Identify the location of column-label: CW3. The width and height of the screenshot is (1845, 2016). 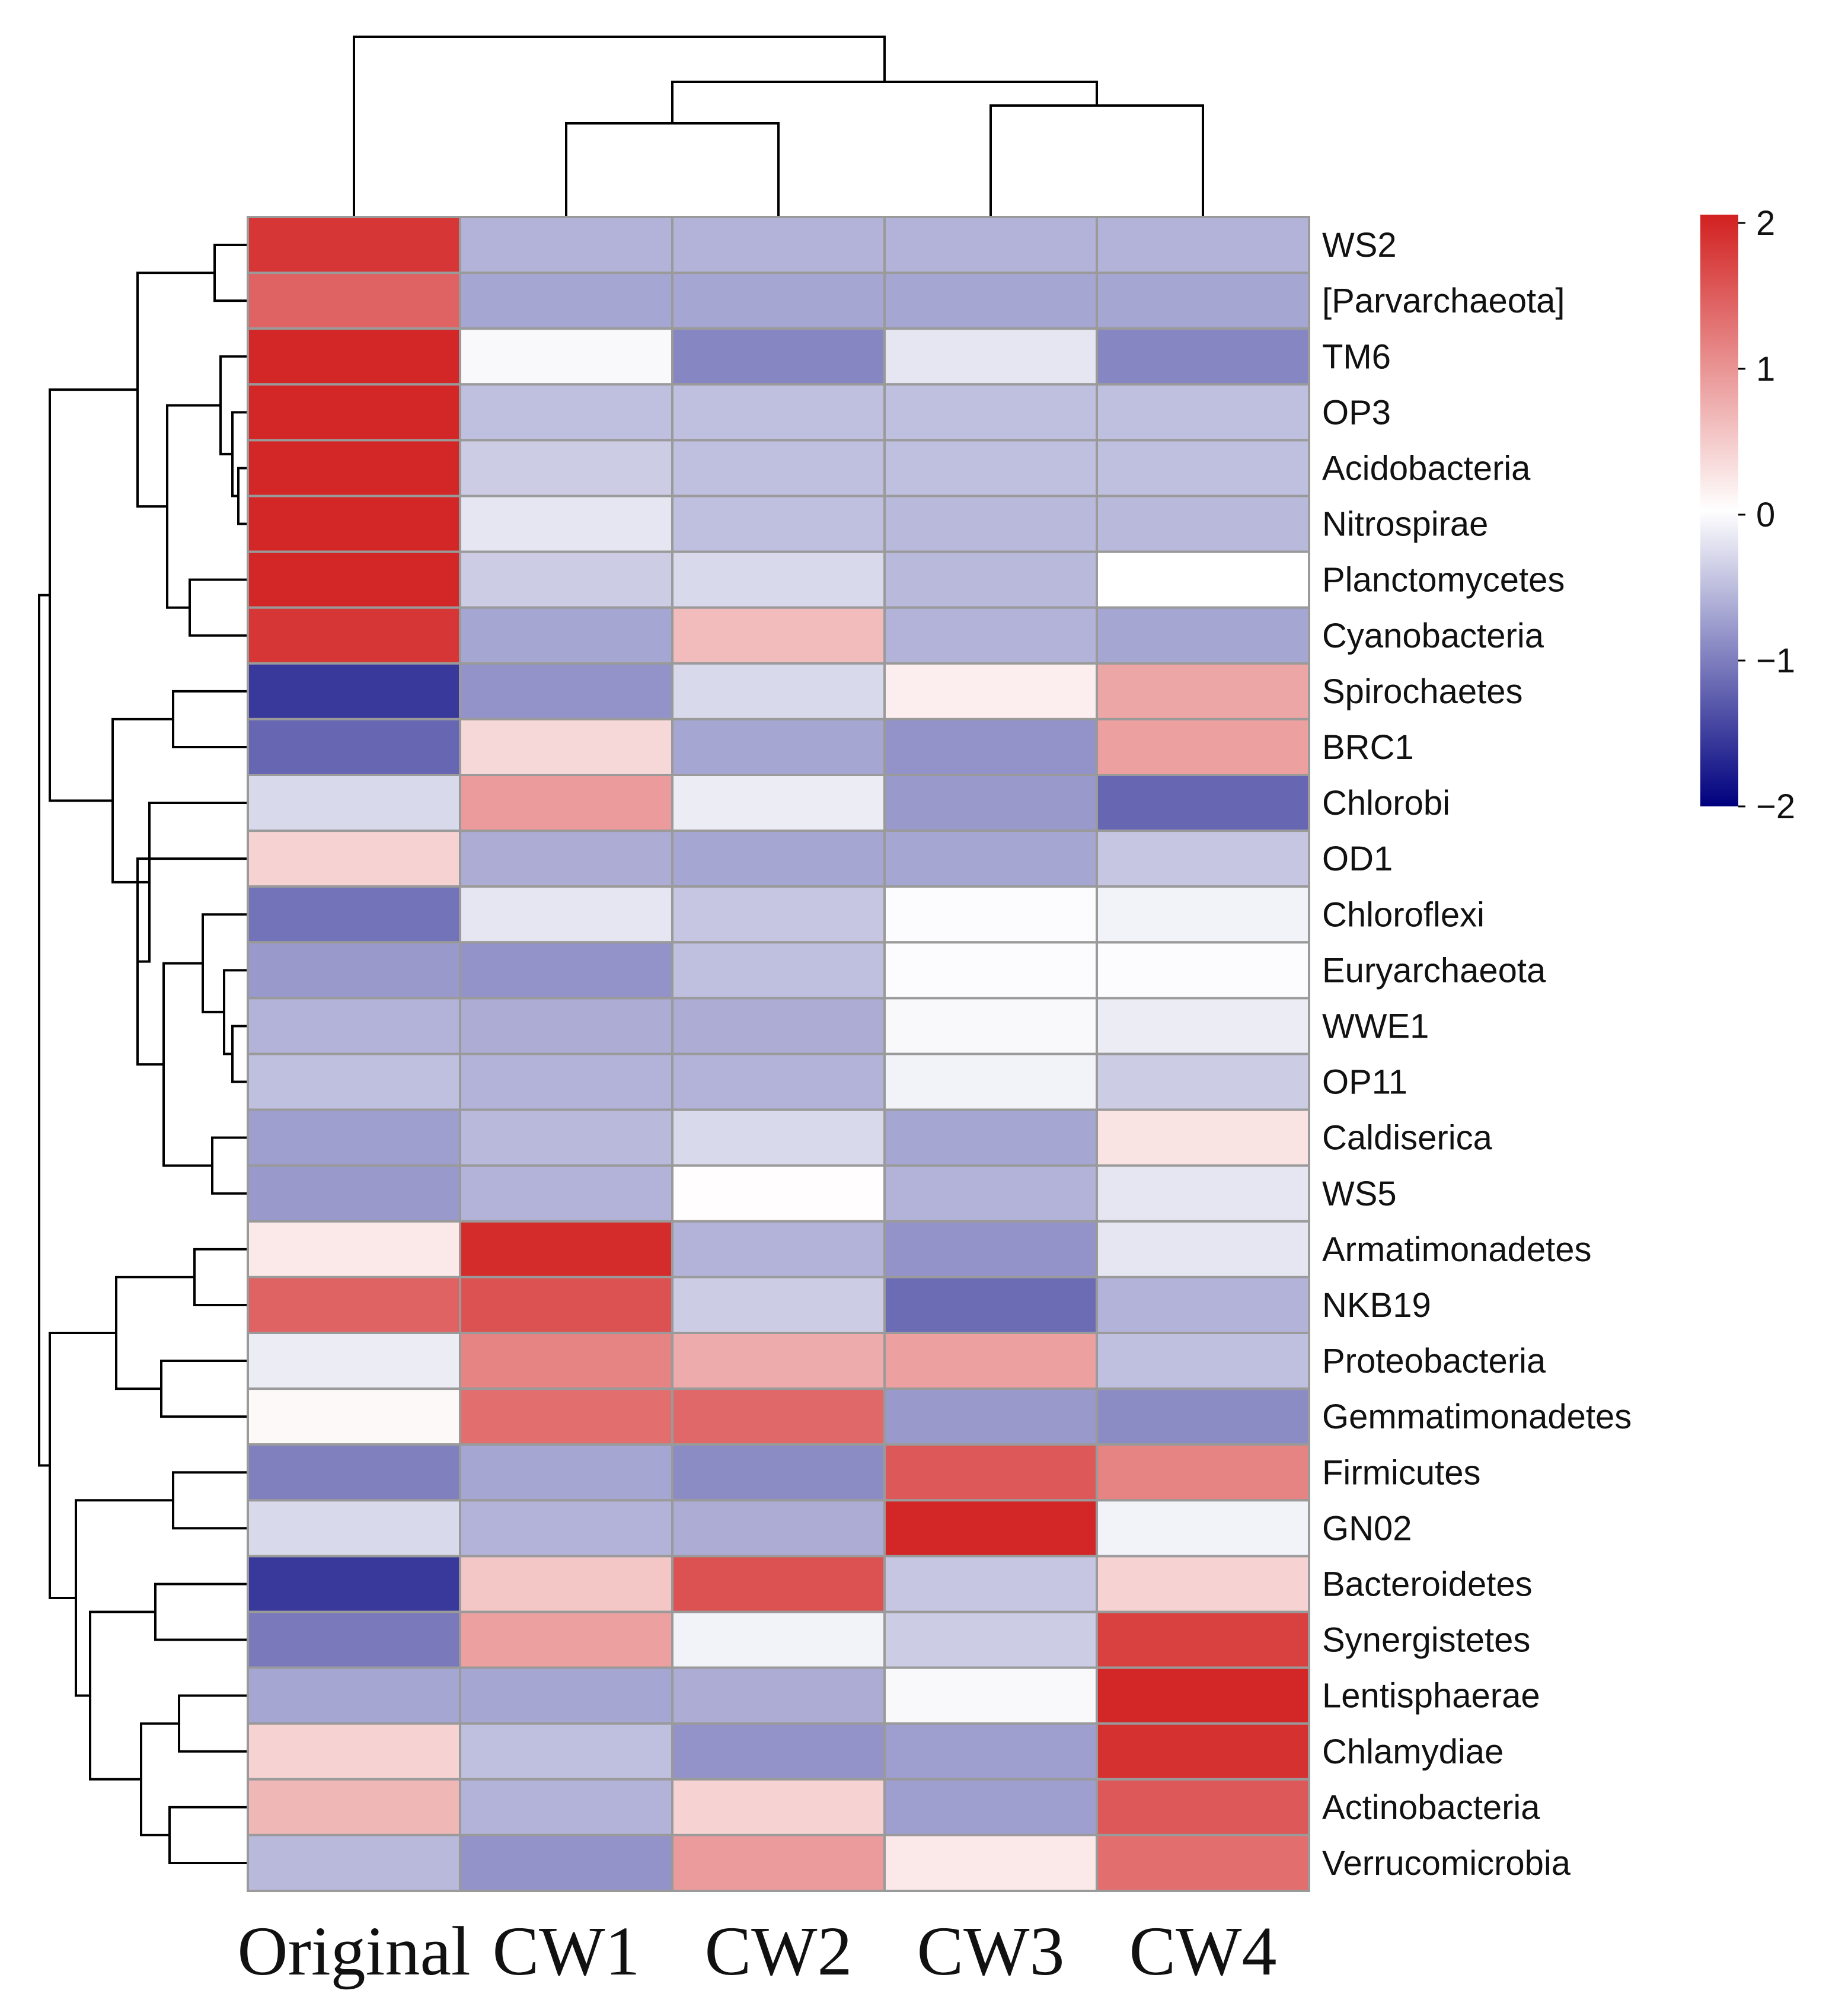
(990, 1951).